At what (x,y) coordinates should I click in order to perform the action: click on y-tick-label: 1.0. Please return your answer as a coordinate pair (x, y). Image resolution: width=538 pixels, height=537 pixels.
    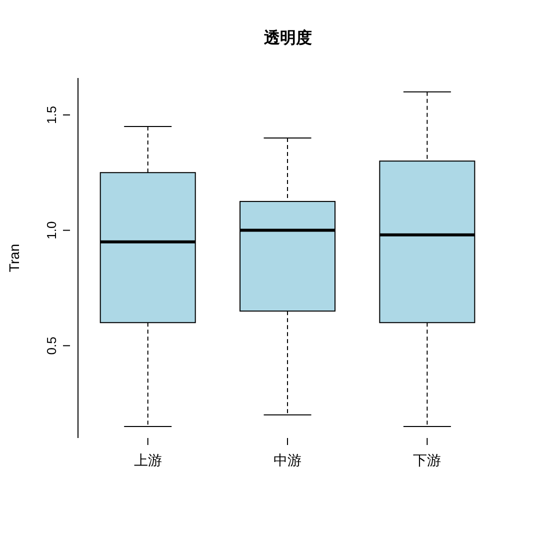
    Looking at the image, I should click on (51, 230).